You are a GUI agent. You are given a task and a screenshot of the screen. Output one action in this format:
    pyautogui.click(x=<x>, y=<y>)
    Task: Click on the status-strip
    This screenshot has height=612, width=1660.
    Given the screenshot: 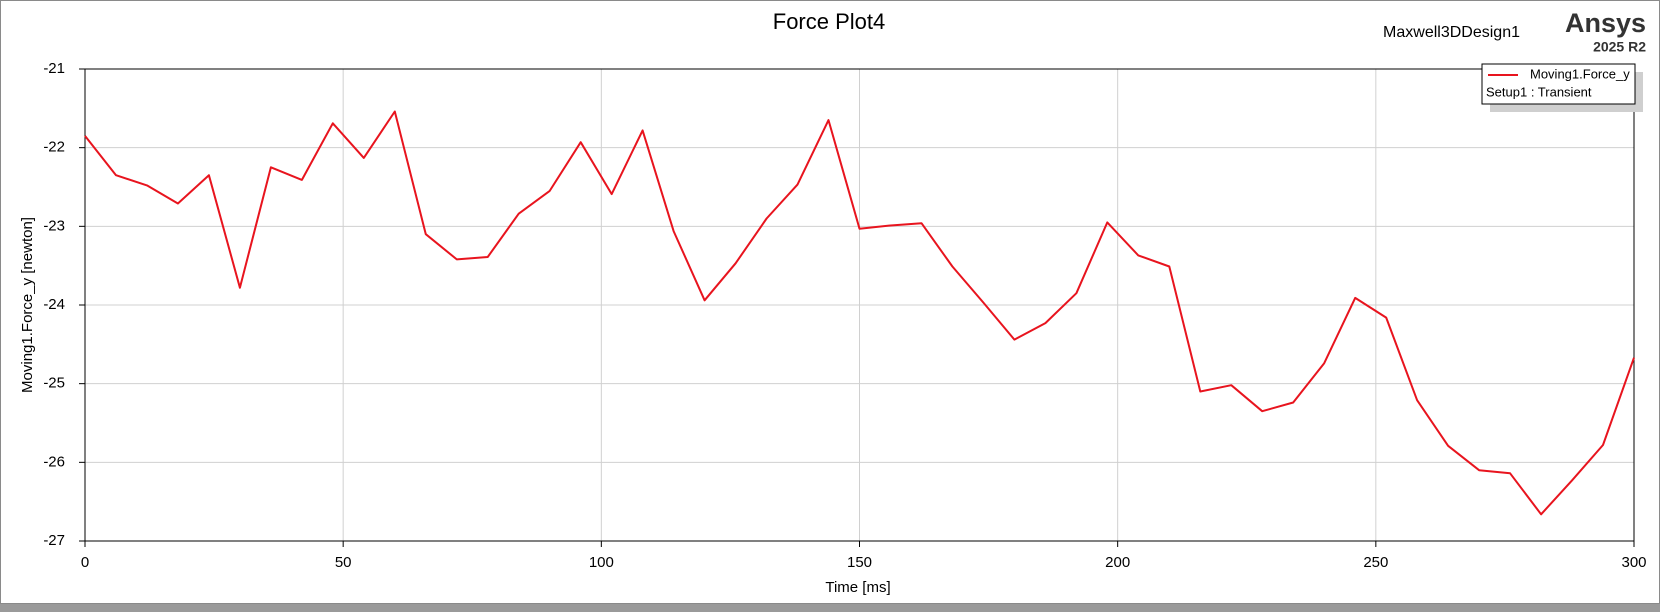 What is the action you would take?
    pyautogui.click(x=830, y=608)
    